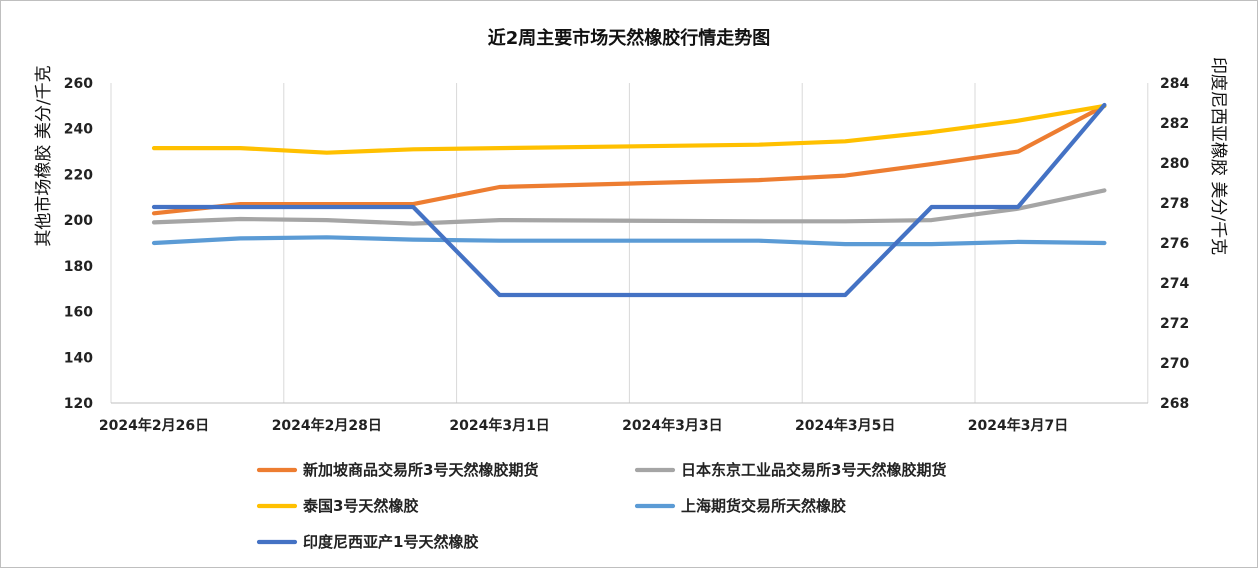 Image resolution: width=1258 pixels, height=571 pixels. Describe the element at coordinates (1174, 124) in the screenshot. I see `y-tick-label-right: 282` at that location.